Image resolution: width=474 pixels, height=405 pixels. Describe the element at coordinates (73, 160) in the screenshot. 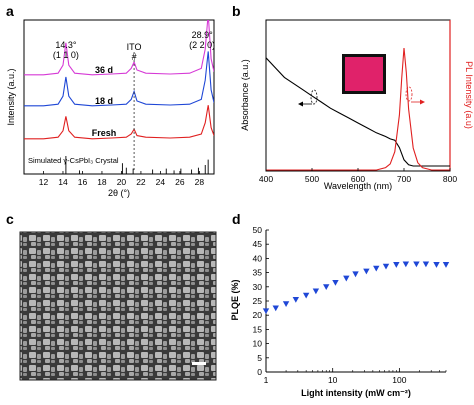

I see `reference-label: Simulated γ-CsPbI₃ Crystal` at that location.